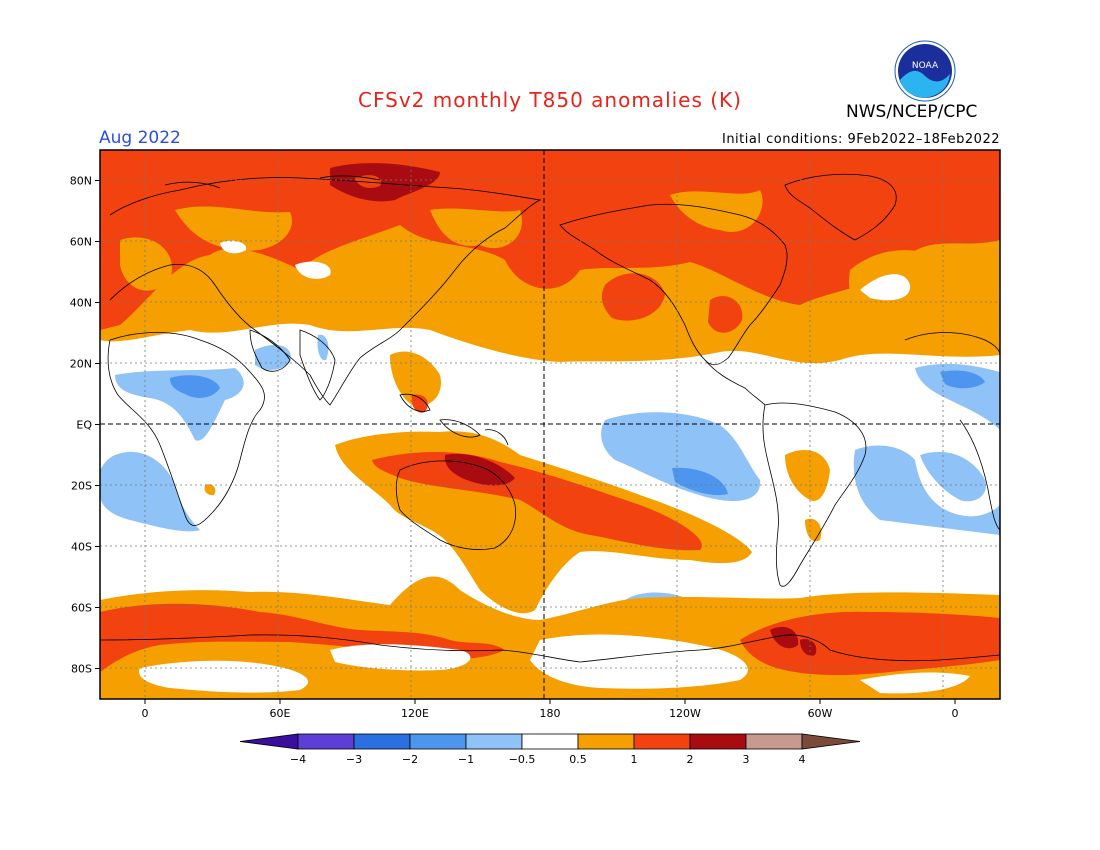 The image size is (1100, 850). I want to click on colorbar-label: 1, so click(634, 759).